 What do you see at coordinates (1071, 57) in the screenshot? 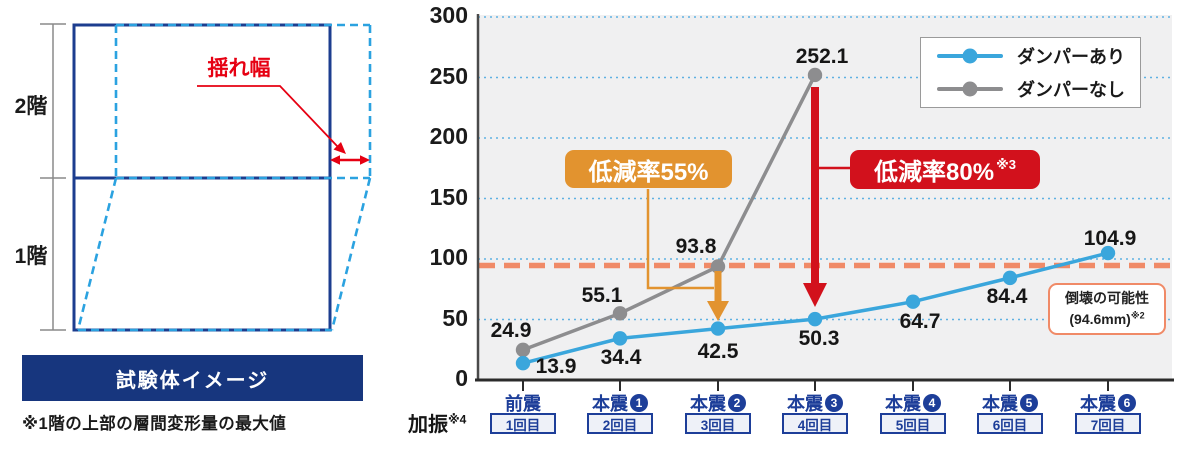
I see `legend-label: ダンパーあり` at bounding box center [1071, 57].